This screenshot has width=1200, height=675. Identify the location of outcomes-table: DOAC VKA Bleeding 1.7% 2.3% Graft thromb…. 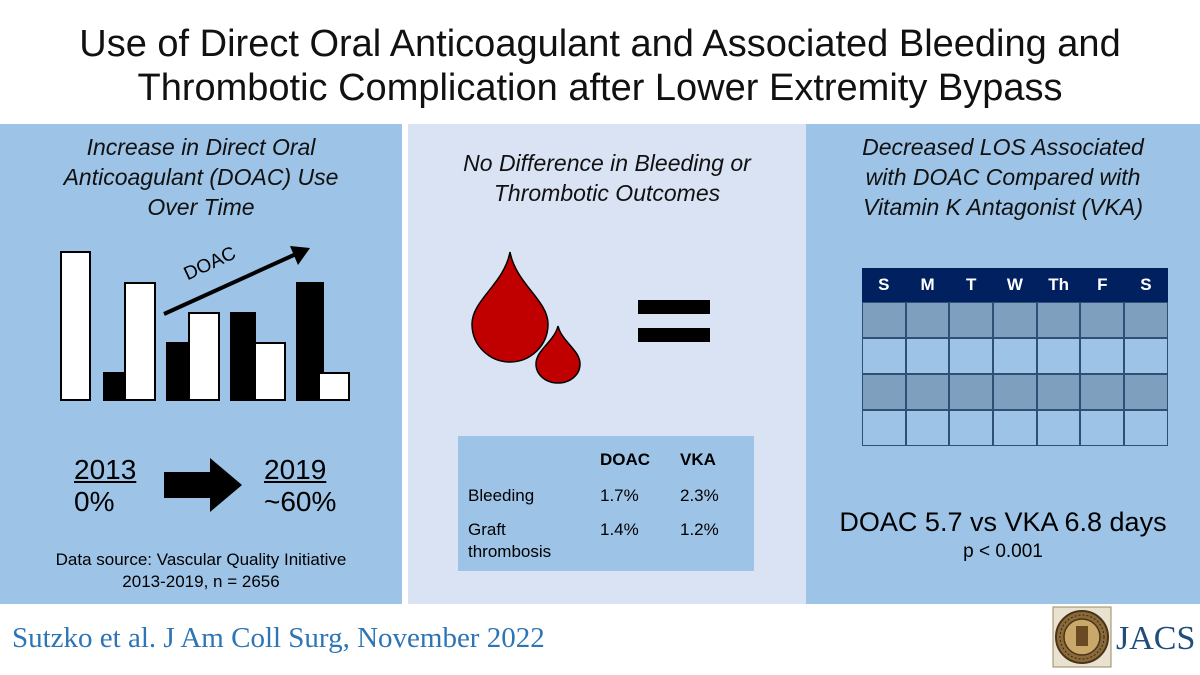
(606, 503).